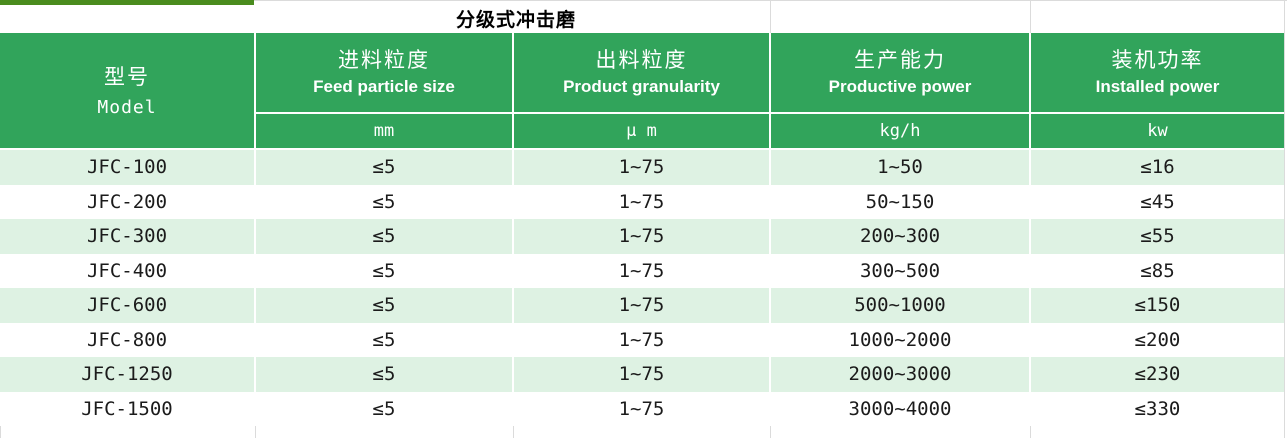  Describe the element at coordinates (900, 339) in the screenshot. I see `cell-capacity: 1000~2000` at that location.